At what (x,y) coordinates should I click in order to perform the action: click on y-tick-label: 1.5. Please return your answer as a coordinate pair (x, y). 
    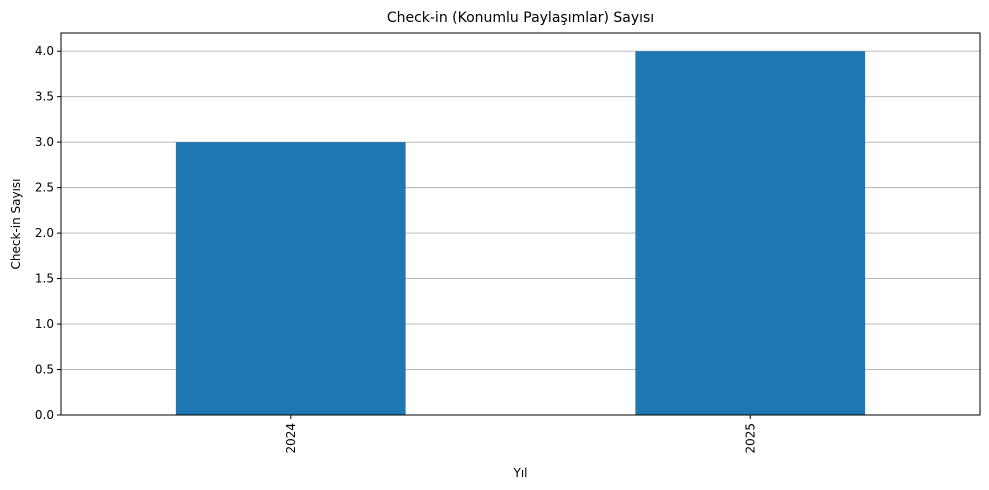
    Looking at the image, I should click on (44, 279).